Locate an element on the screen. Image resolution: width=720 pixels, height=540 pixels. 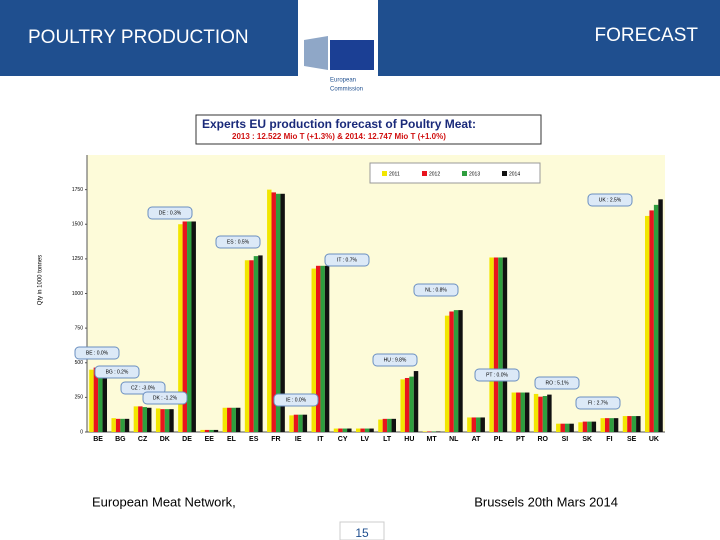
x-tick-label: LT is located at coordinates (387, 439).